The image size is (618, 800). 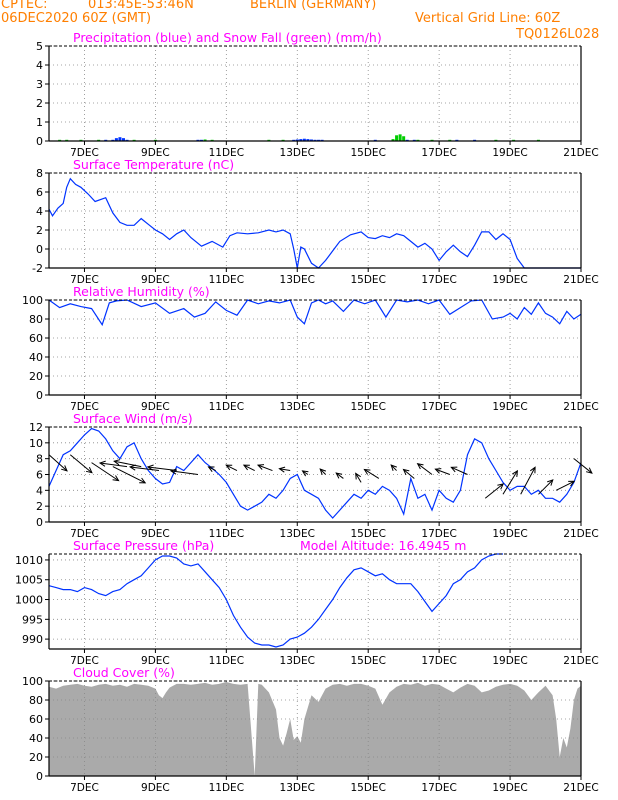 I want to click on y-tick-label: 80, so click(x=36, y=319).